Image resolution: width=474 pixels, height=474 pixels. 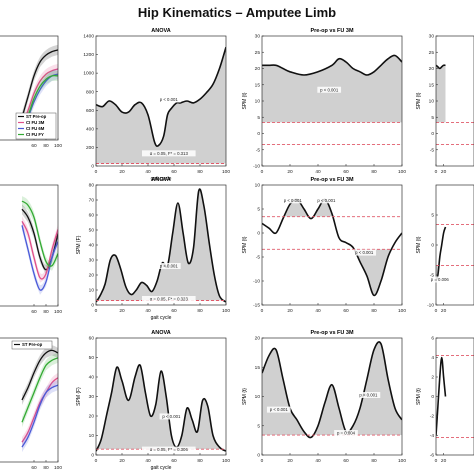 I want to click on y-tick-label: 50, so click(x=92, y=358).